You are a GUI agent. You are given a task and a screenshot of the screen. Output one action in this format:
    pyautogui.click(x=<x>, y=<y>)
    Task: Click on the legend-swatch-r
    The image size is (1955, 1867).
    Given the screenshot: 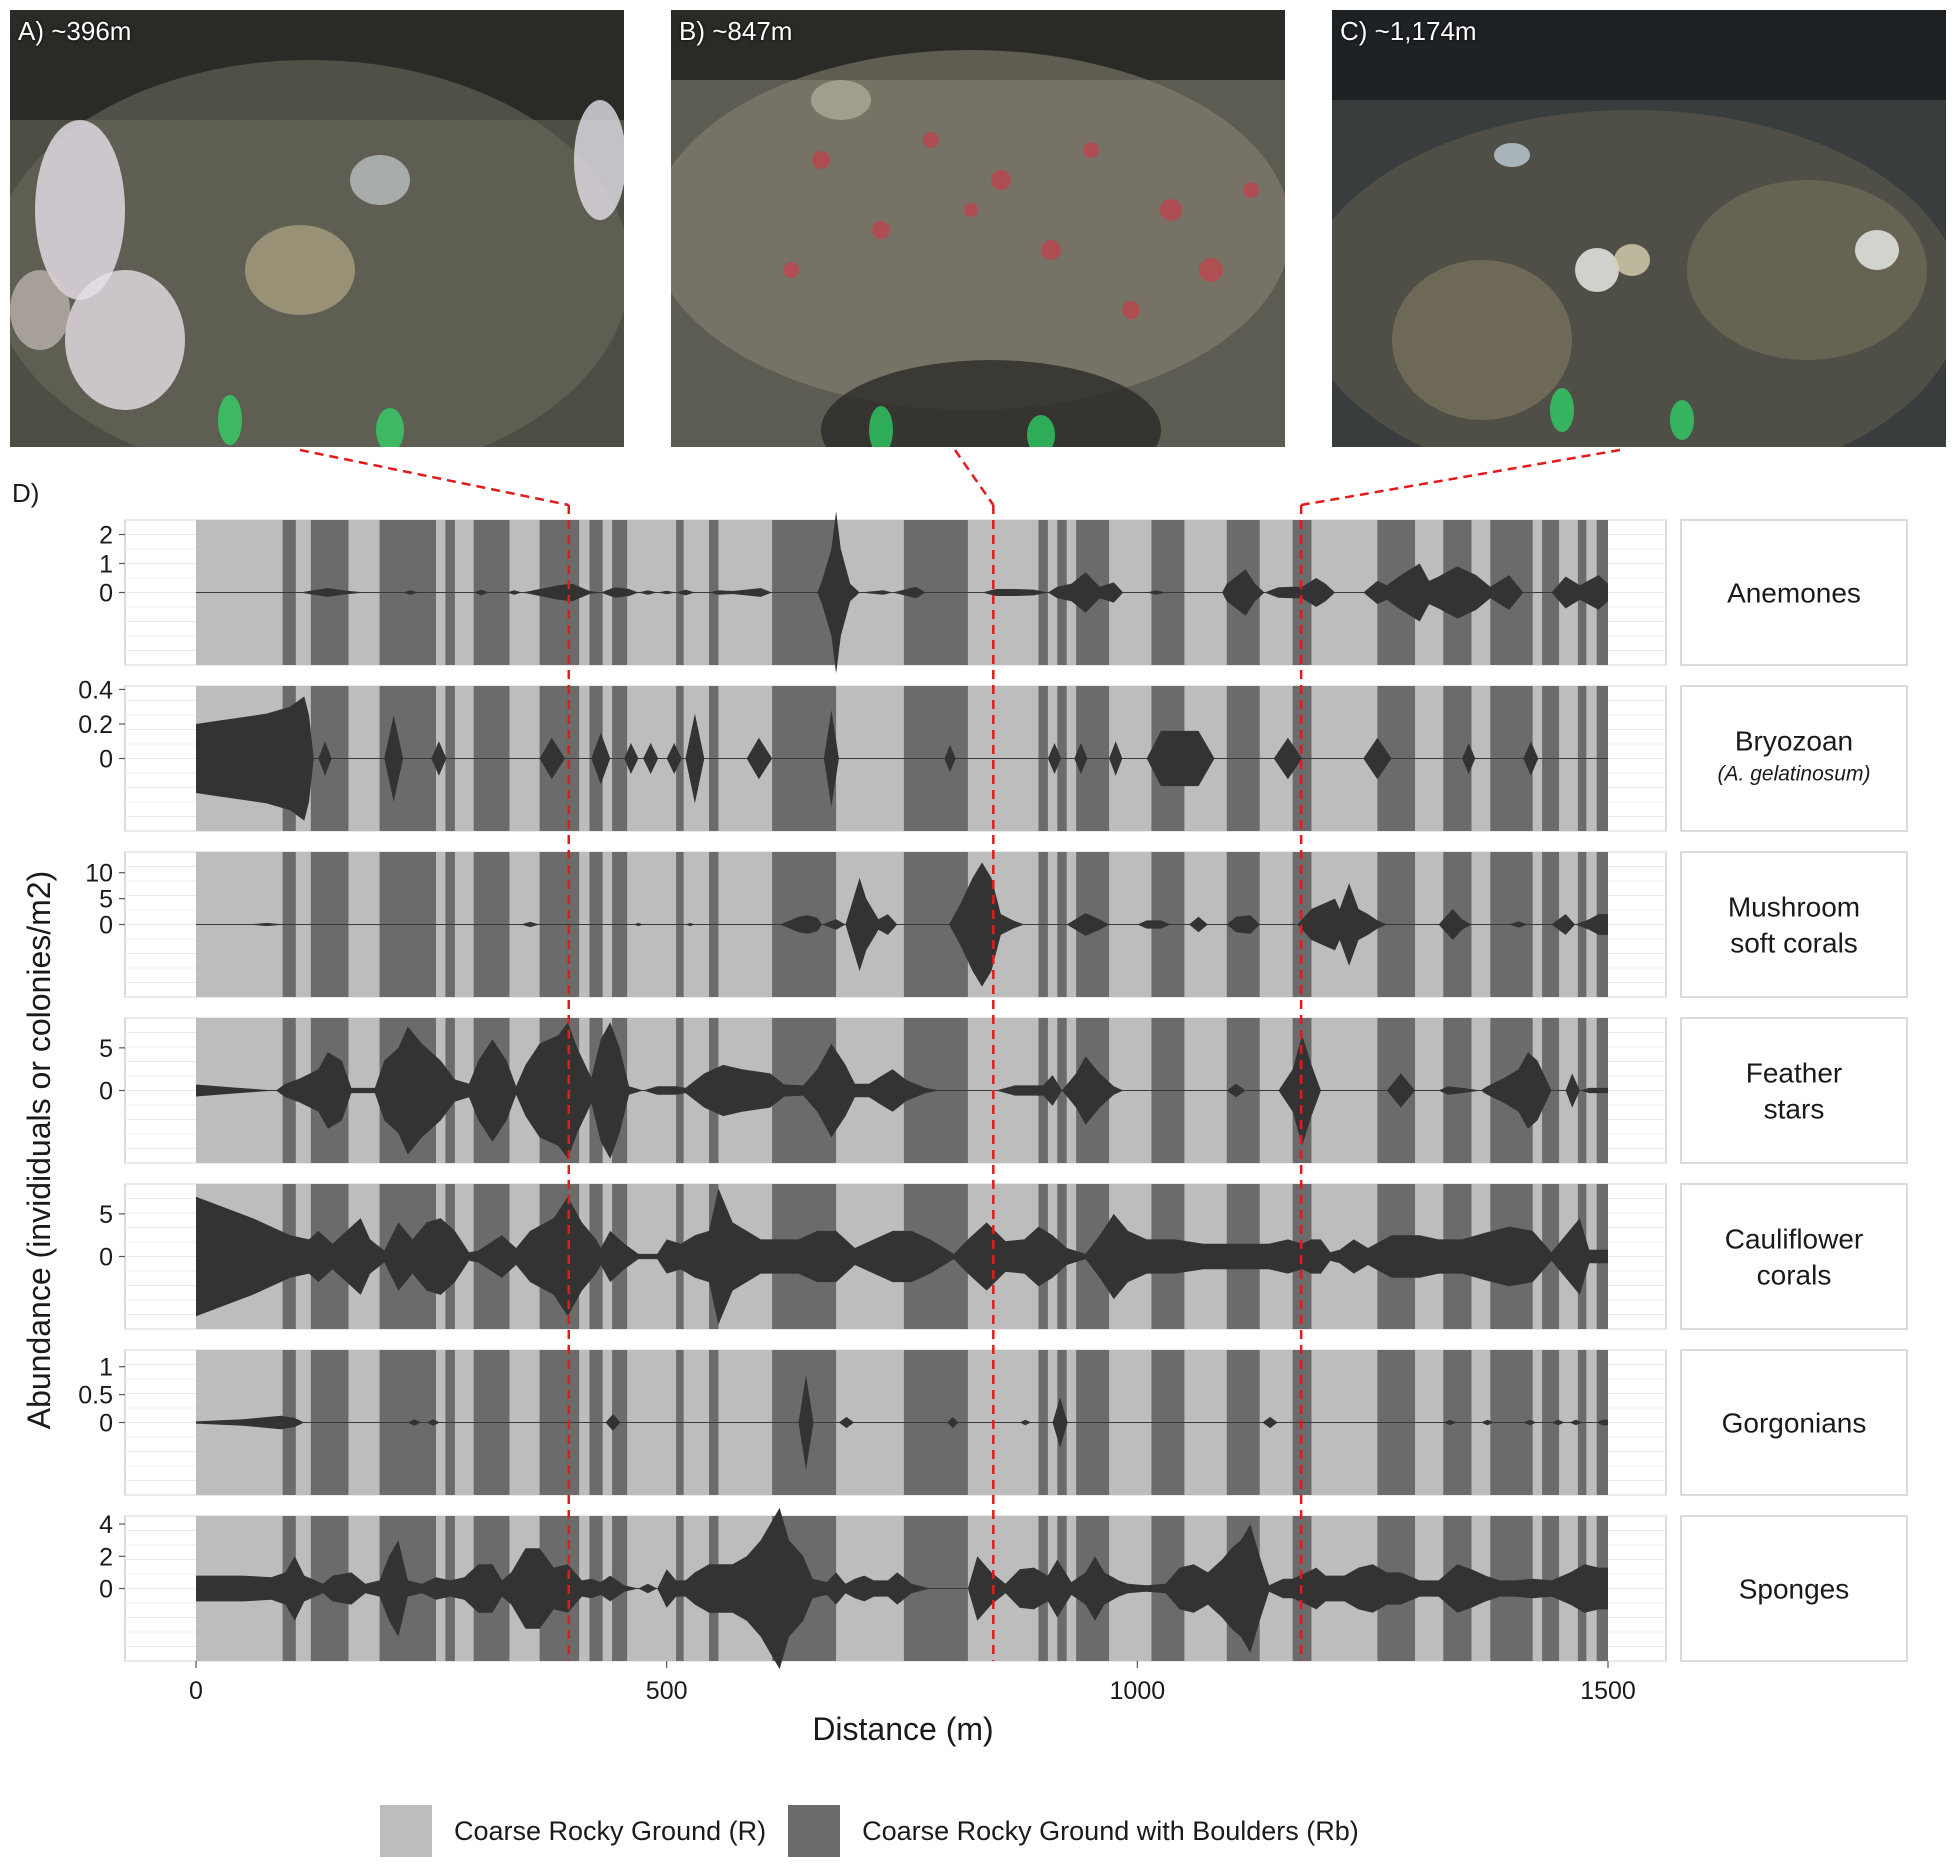 What is the action you would take?
    pyautogui.click(x=406, y=1831)
    